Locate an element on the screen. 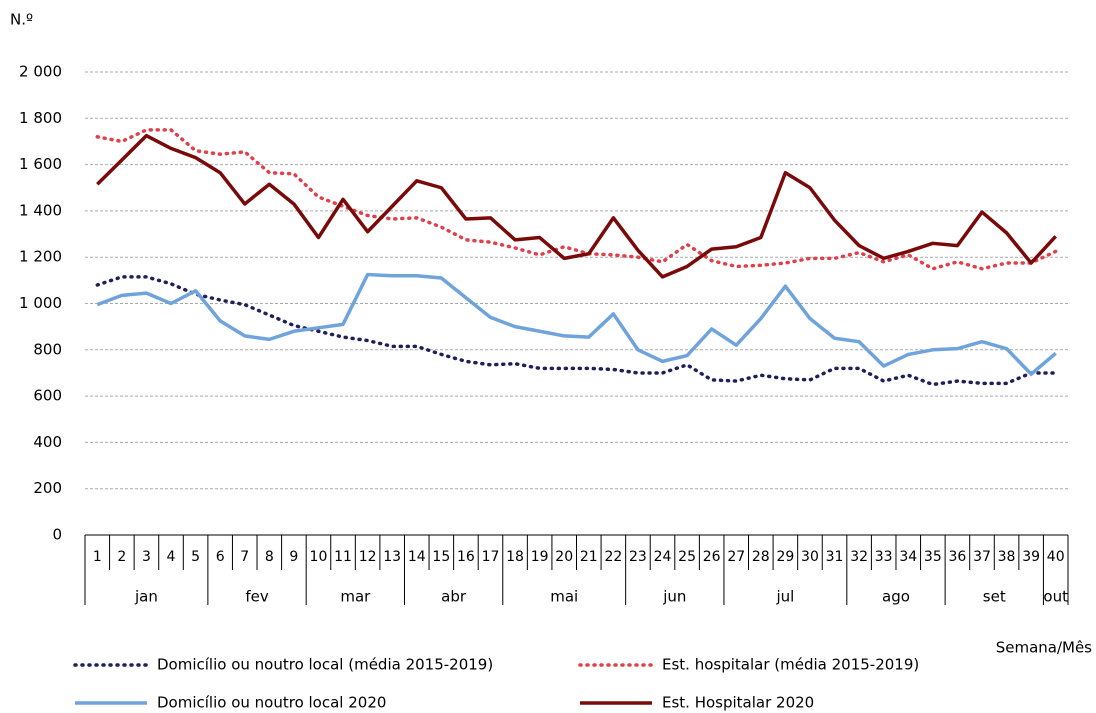  y-tick-label: 1 600 is located at coordinates (40, 164).